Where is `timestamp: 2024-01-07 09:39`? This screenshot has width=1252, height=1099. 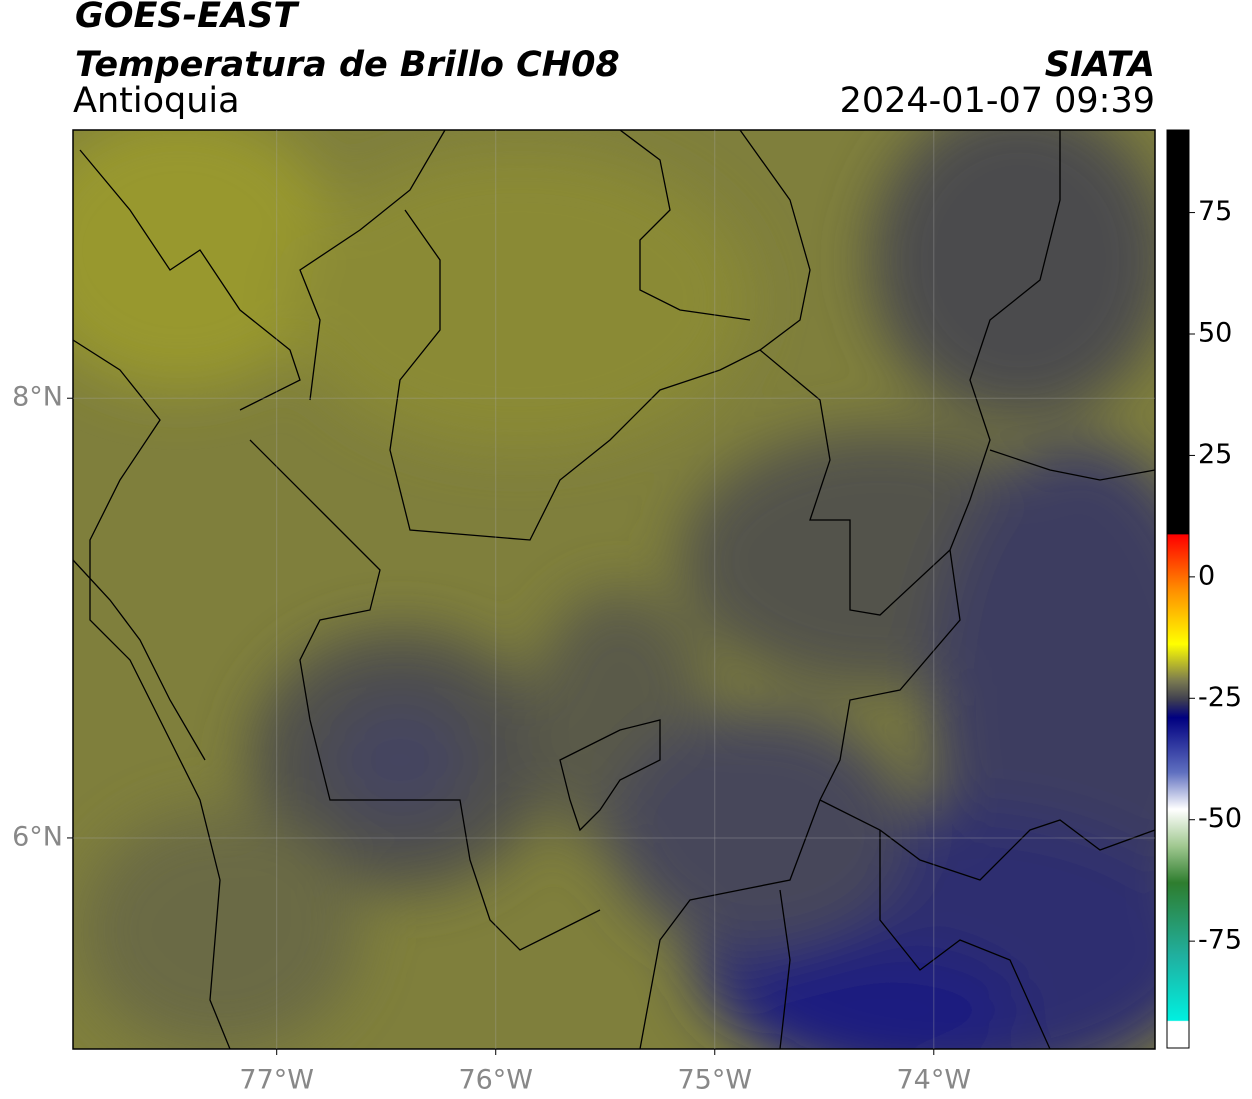
timestamp: 2024-01-07 09:39 is located at coordinates (997, 101).